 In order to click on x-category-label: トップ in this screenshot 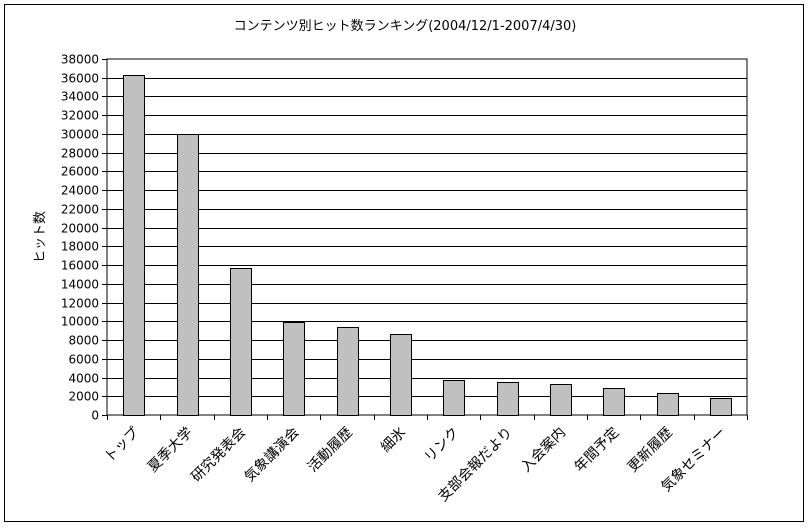, I will do `click(121, 445)`.